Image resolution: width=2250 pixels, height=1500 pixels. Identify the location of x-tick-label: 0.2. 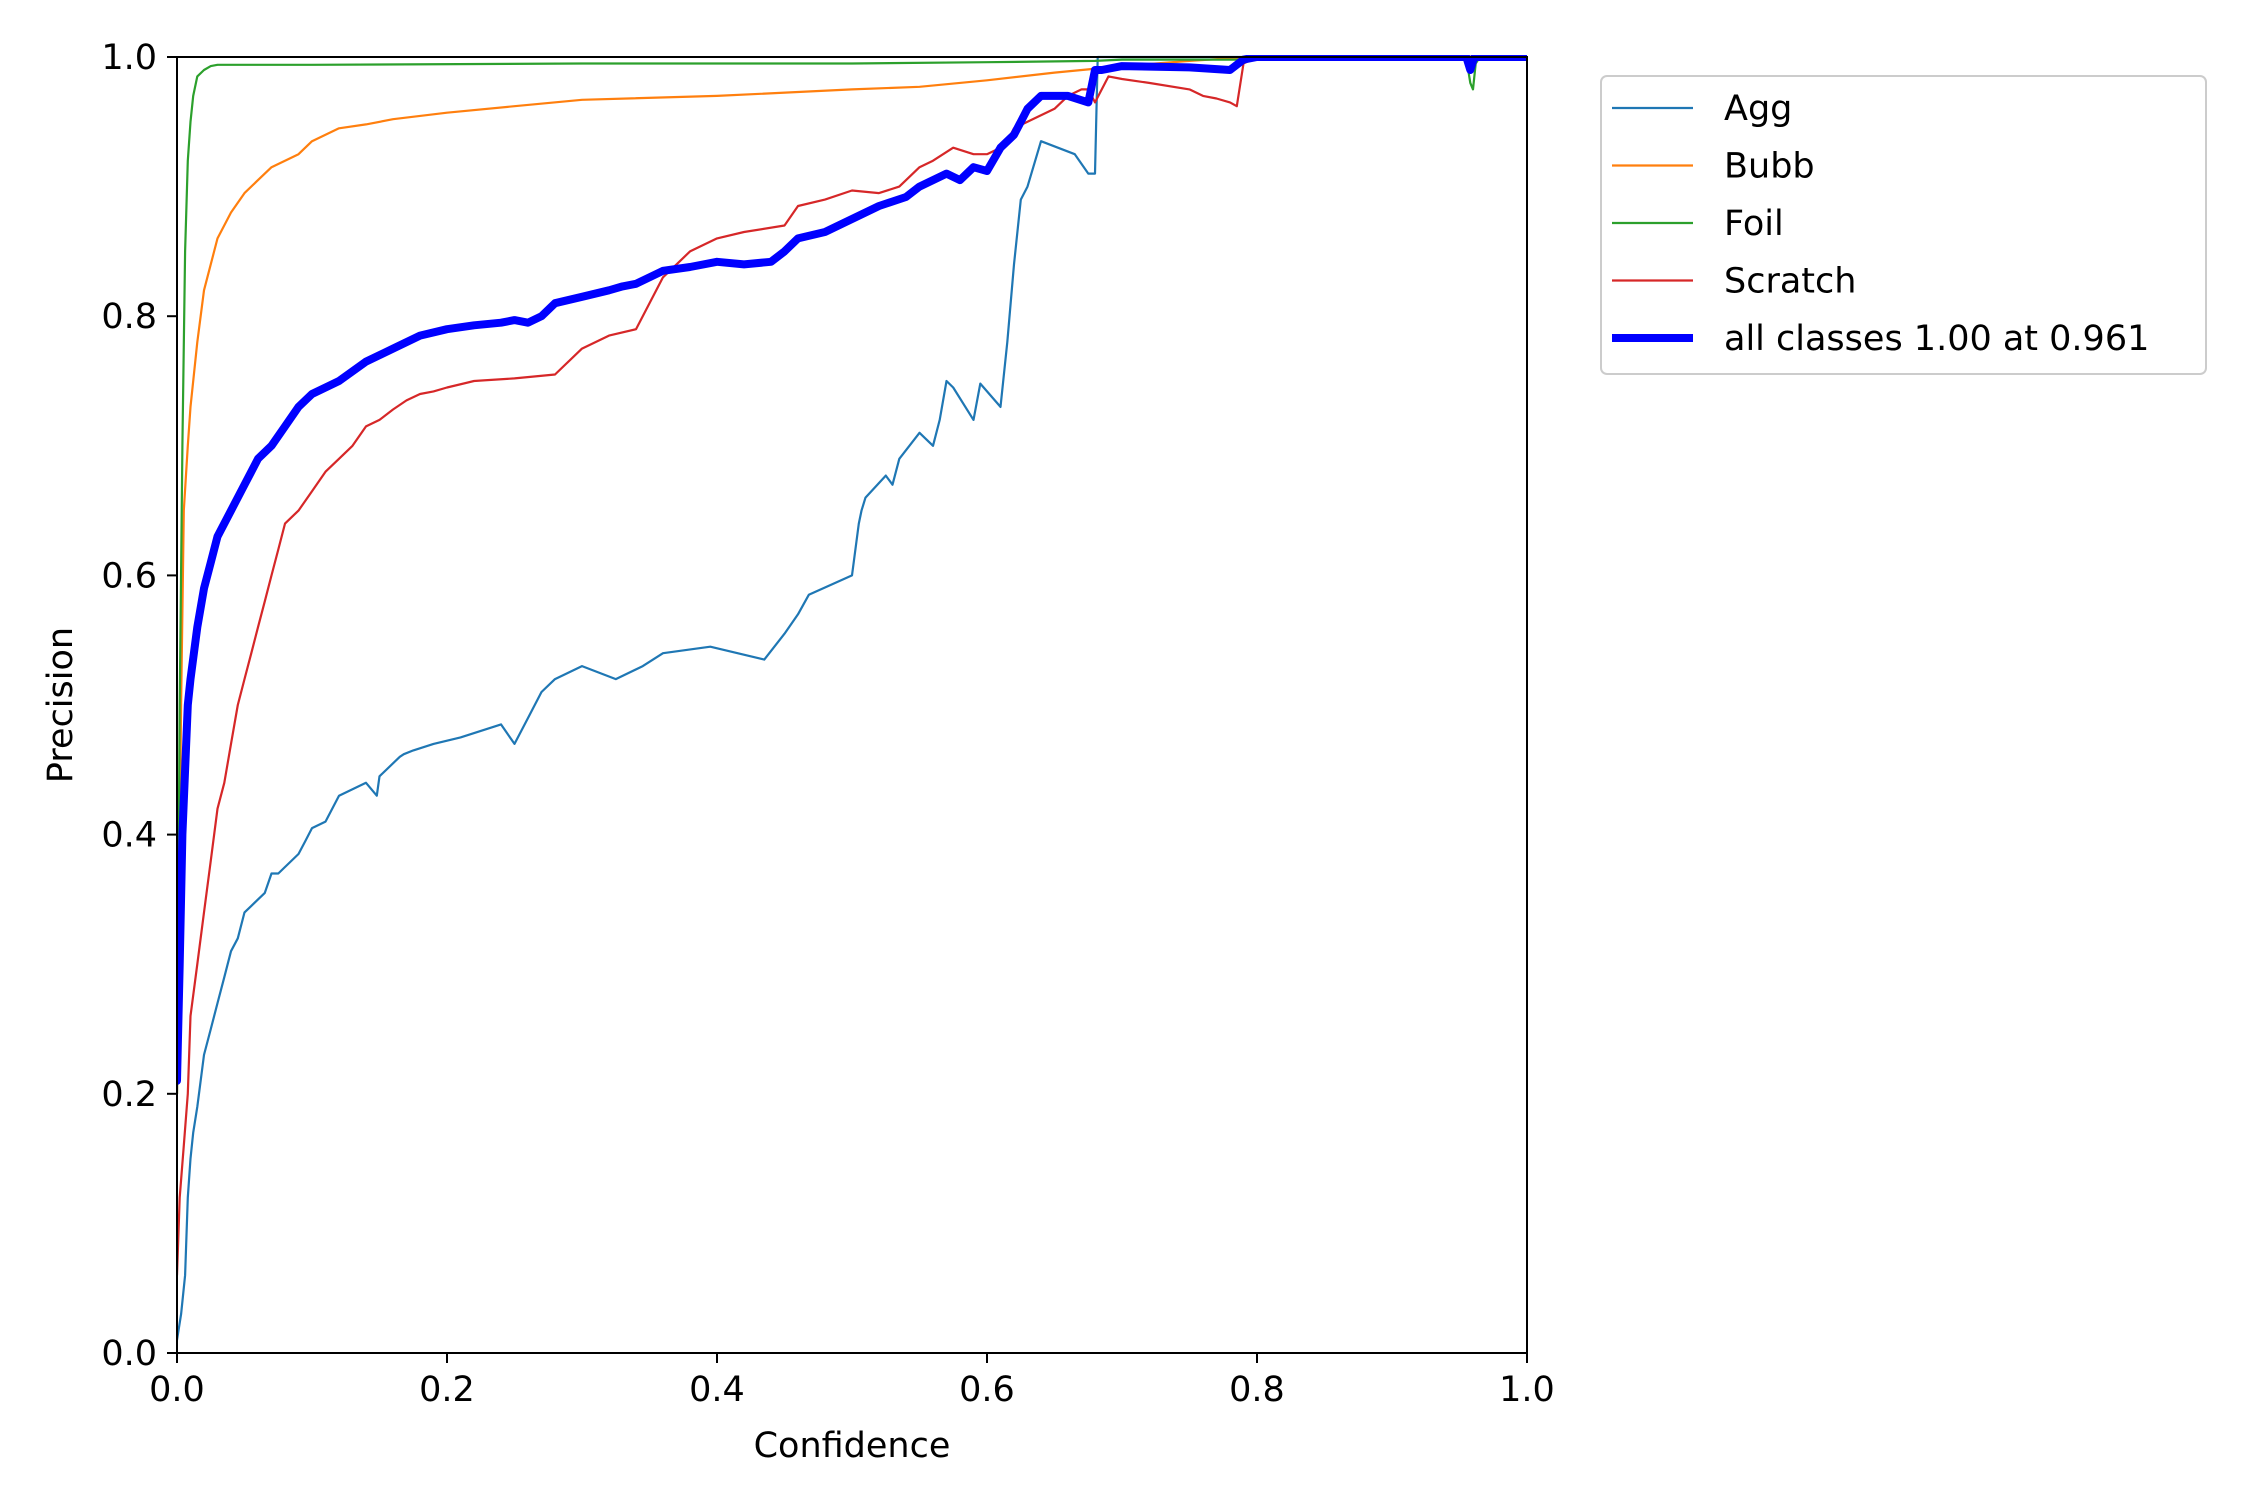
(447, 1390).